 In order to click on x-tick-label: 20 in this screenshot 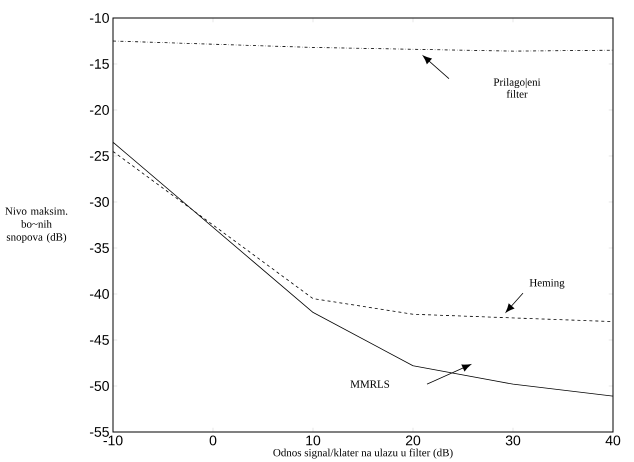, I will do `click(413, 441)`.